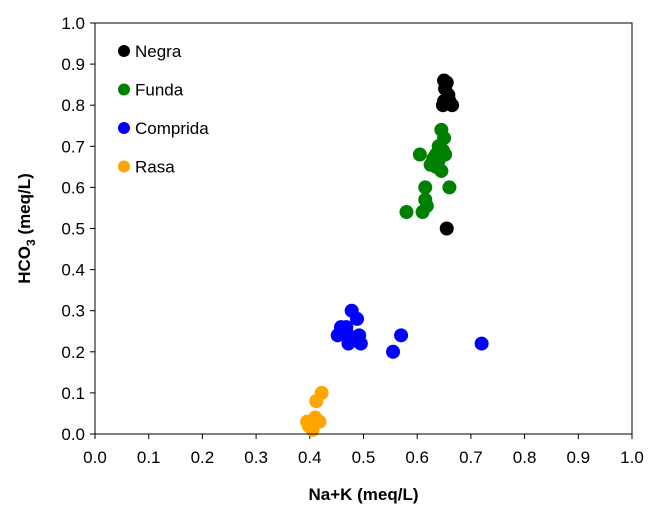  What do you see at coordinates (172, 128) in the screenshot?
I see `legend-label-comprida: Comprida` at bounding box center [172, 128].